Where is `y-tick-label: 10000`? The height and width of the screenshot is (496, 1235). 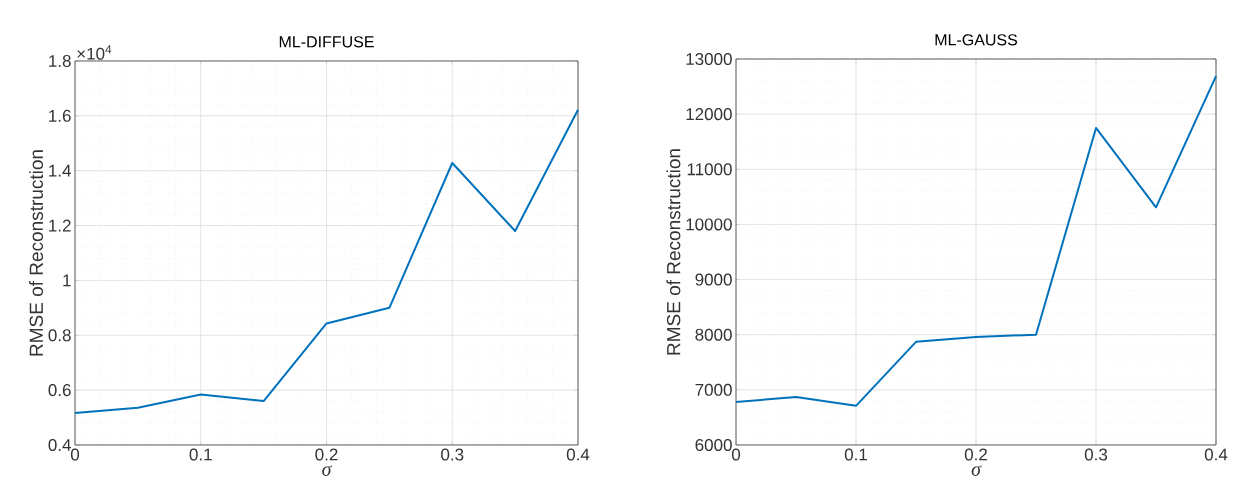 y-tick-label: 10000 is located at coordinates (709, 224).